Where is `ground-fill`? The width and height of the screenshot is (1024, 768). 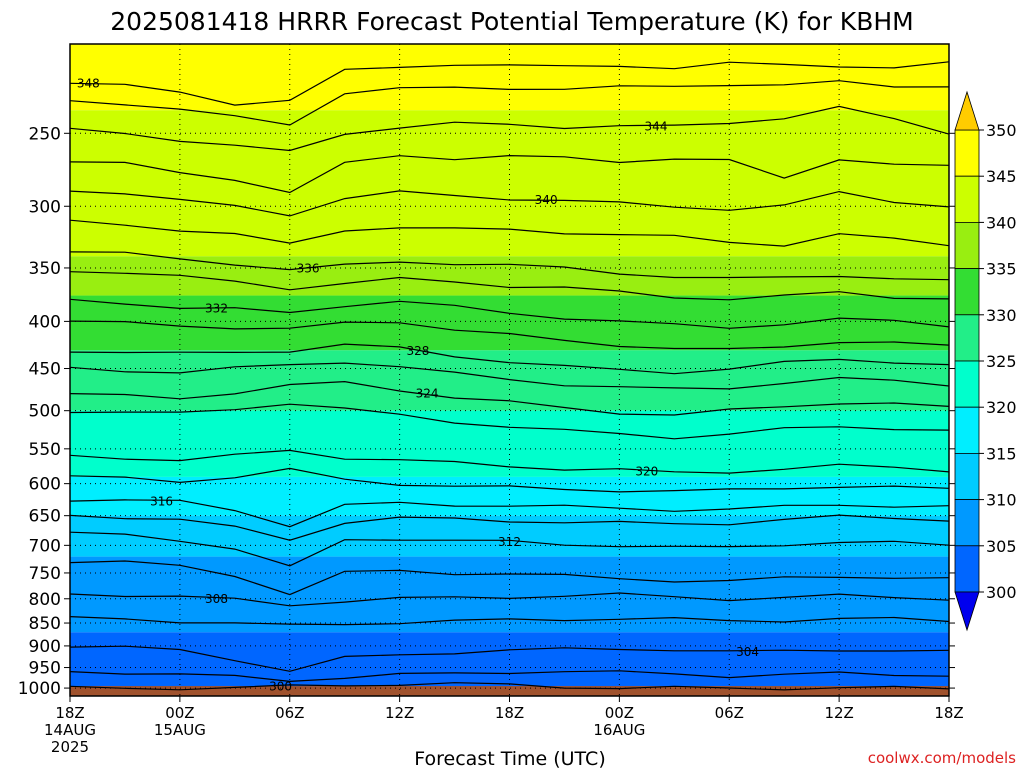 ground-fill is located at coordinates (509, 691).